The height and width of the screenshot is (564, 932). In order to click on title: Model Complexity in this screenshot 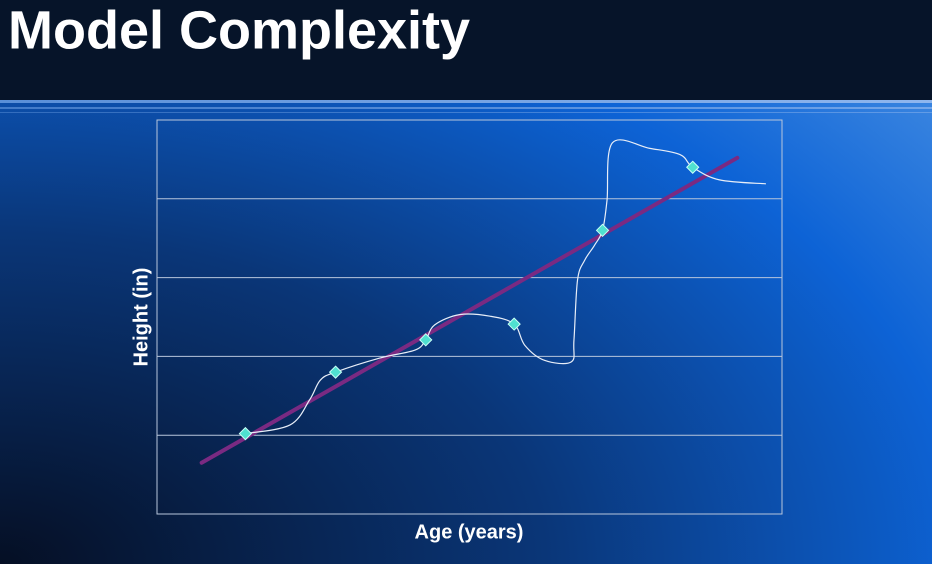, I will do `click(239, 30)`.